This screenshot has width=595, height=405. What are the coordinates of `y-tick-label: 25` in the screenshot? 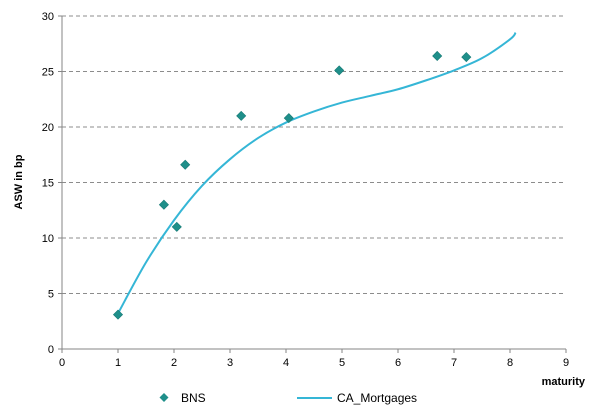 It's located at (48, 73).